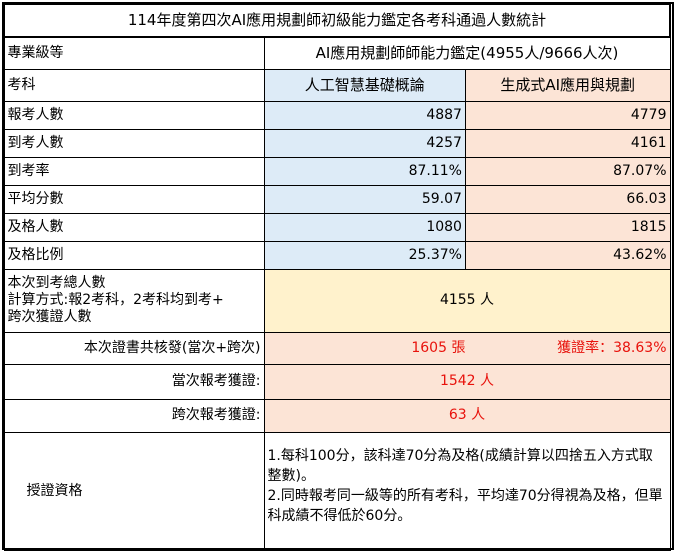 The image size is (674, 551). Describe the element at coordinates (364, 143) in the screenshot. I see `row-value: 4257` at that location.